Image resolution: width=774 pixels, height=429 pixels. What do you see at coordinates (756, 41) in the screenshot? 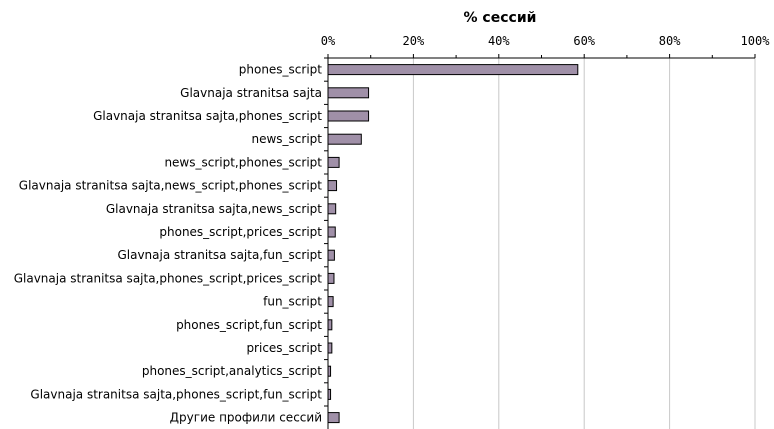
I see `x-tick-label: 100%` at bounding box center [756, 41].